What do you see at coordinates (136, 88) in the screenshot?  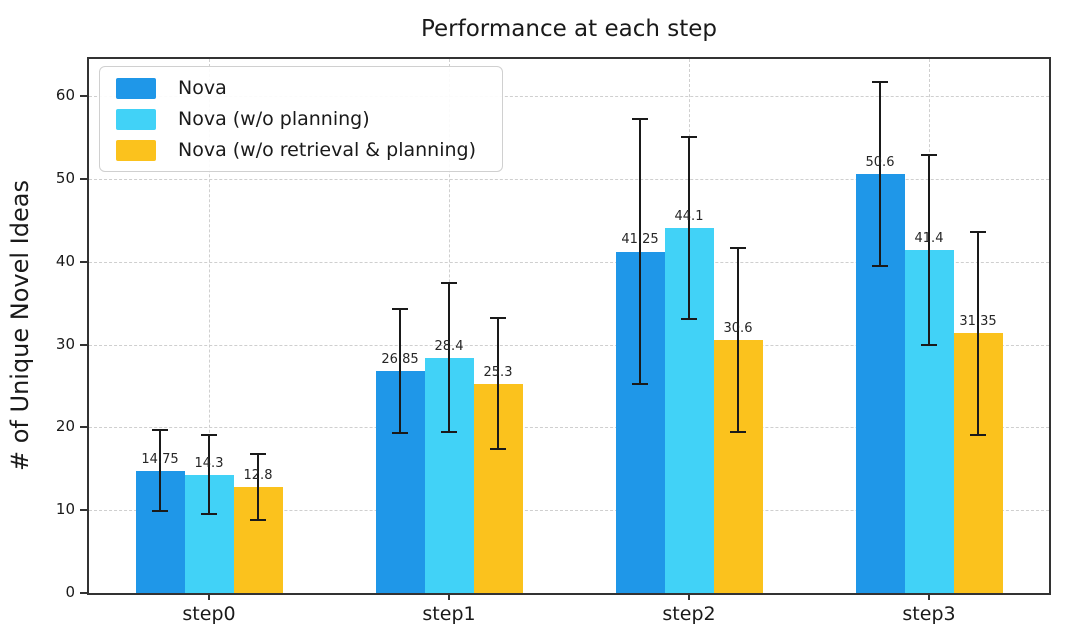 I see `legend-swatch-nova` at bounding box center [136, 88].